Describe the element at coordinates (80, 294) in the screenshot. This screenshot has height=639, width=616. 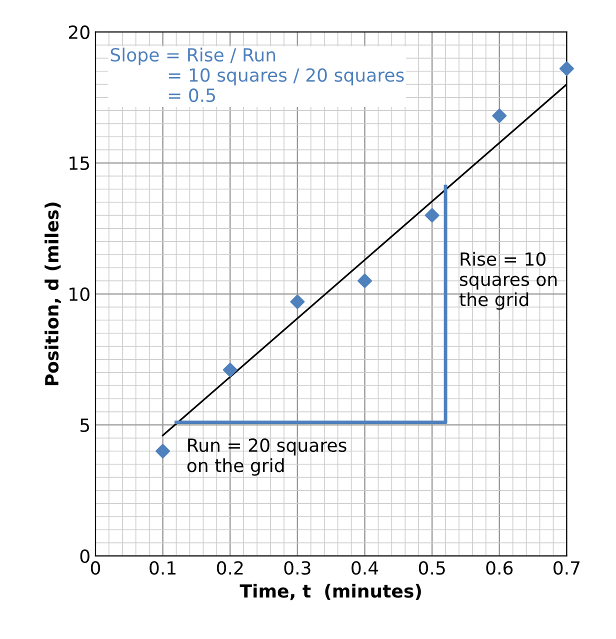
I see `y-tick-label: 10` at that location.